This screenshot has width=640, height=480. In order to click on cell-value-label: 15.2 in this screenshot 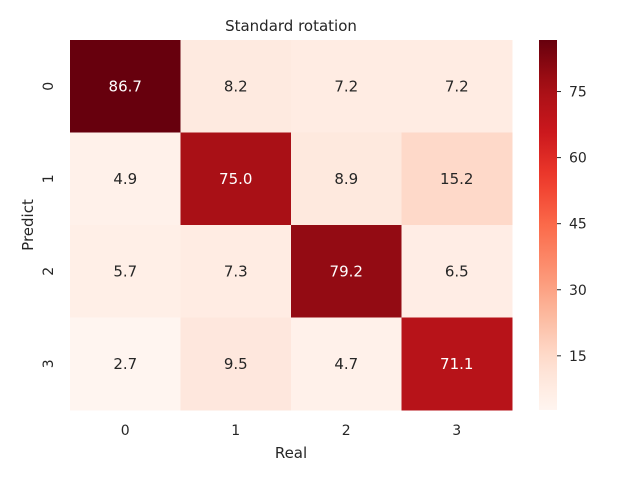, I will do `click(456, 179)`.